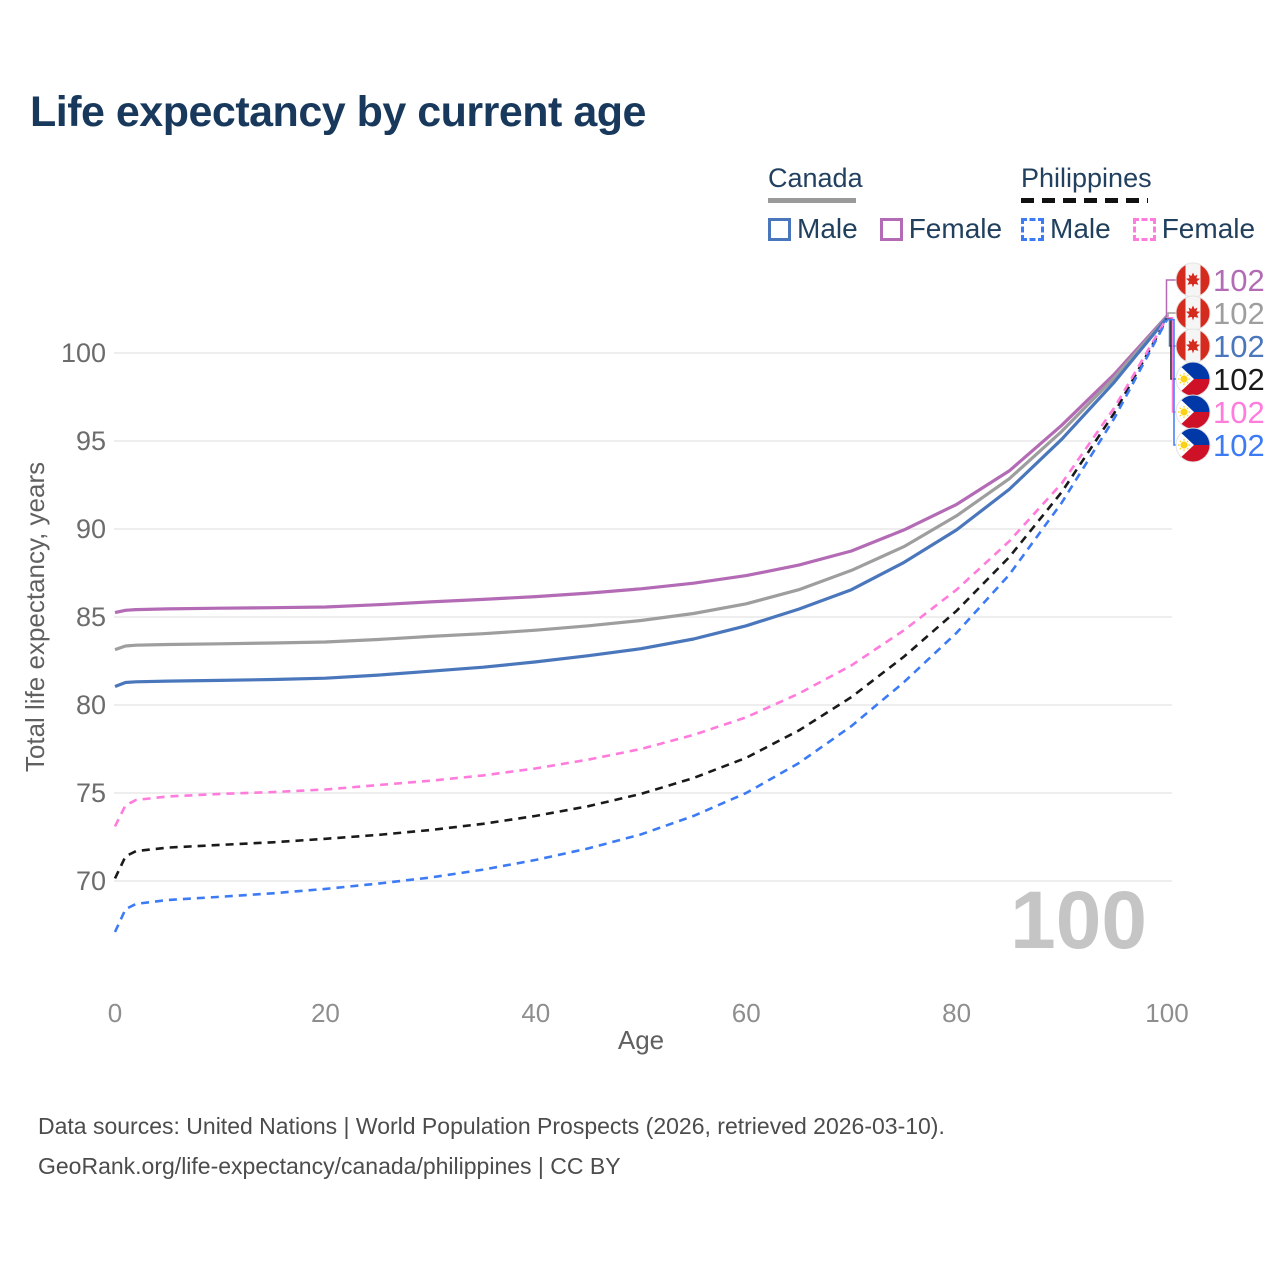  I want to click on legend-item-canada-female: Female, so click(941, 229).